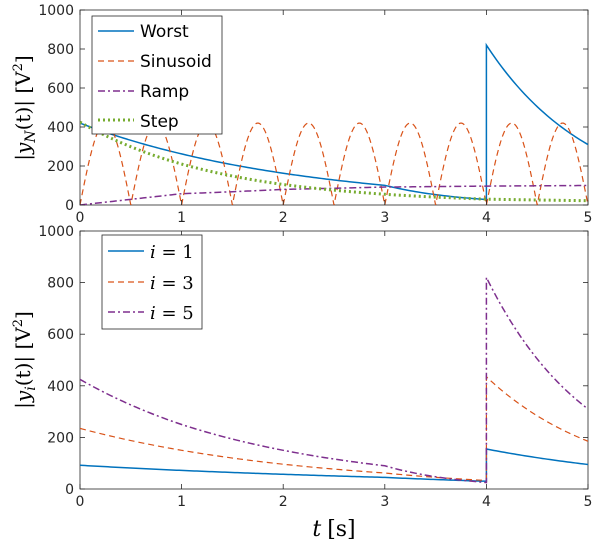  Describe the element at coordinates (164, 92) in the screenshot. I see `legend-label-ramp: Ramp` at that location.